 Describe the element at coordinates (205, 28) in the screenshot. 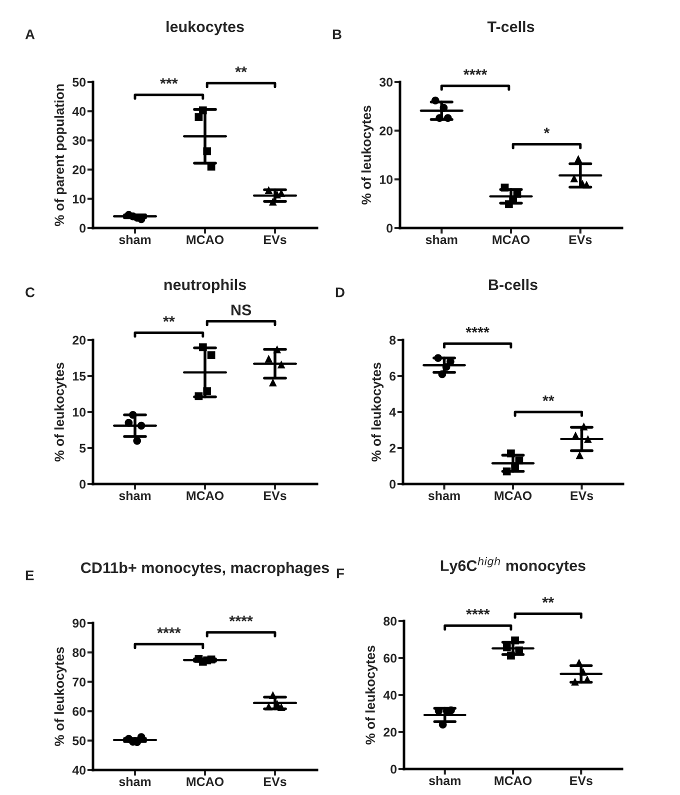

I see `chart-title: leukocytes` at that location.